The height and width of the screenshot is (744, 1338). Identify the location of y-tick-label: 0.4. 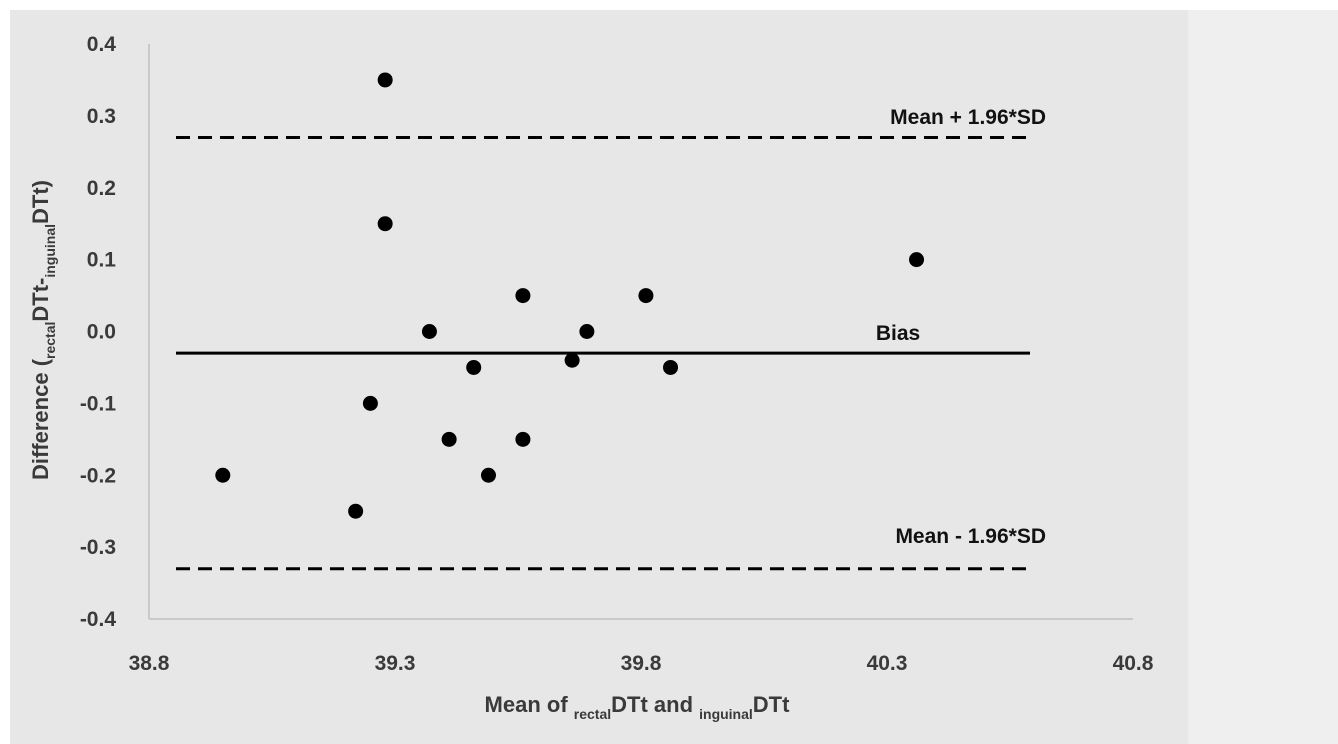
(102, 44).